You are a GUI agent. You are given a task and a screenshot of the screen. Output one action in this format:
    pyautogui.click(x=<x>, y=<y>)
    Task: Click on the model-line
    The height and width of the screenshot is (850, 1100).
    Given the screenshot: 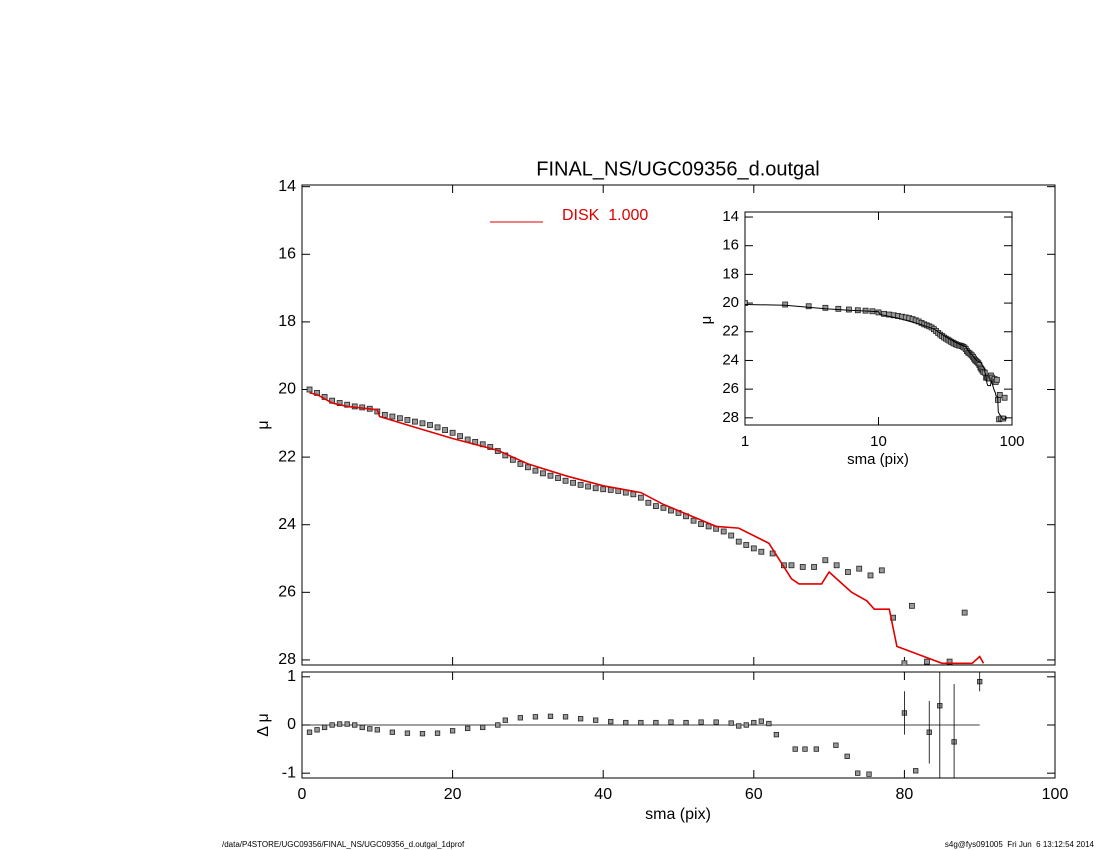 What is the action you would take?
    pyautogui.click(x=876, y=362)
    